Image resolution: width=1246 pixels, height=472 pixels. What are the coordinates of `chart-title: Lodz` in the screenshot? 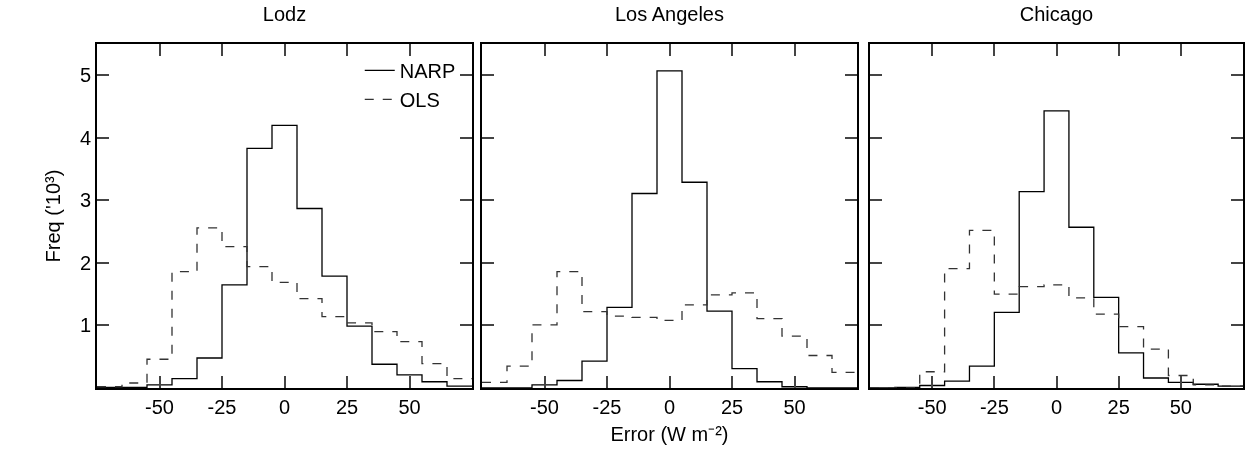 It's located at (284, 14).